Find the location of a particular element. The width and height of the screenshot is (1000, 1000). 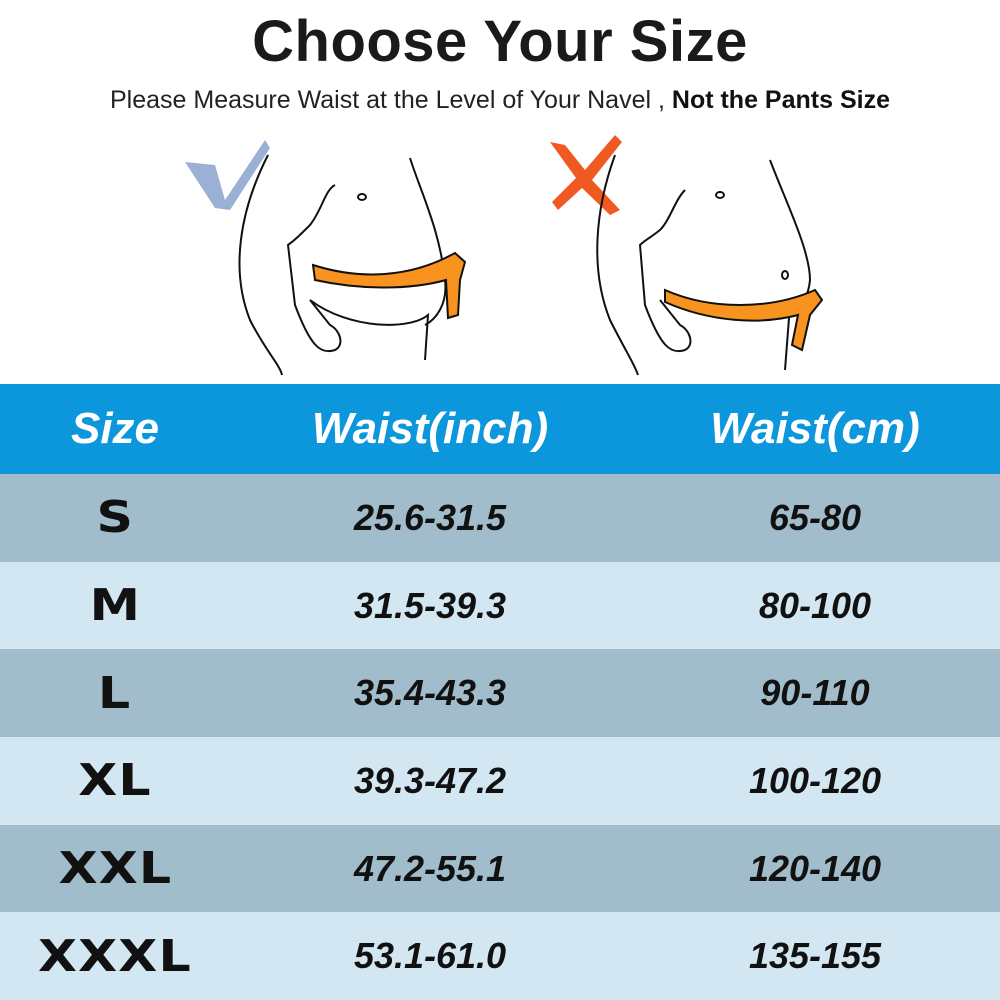

waist-inch-value: 25.6-31.5 is located at coordinates (430, 517).